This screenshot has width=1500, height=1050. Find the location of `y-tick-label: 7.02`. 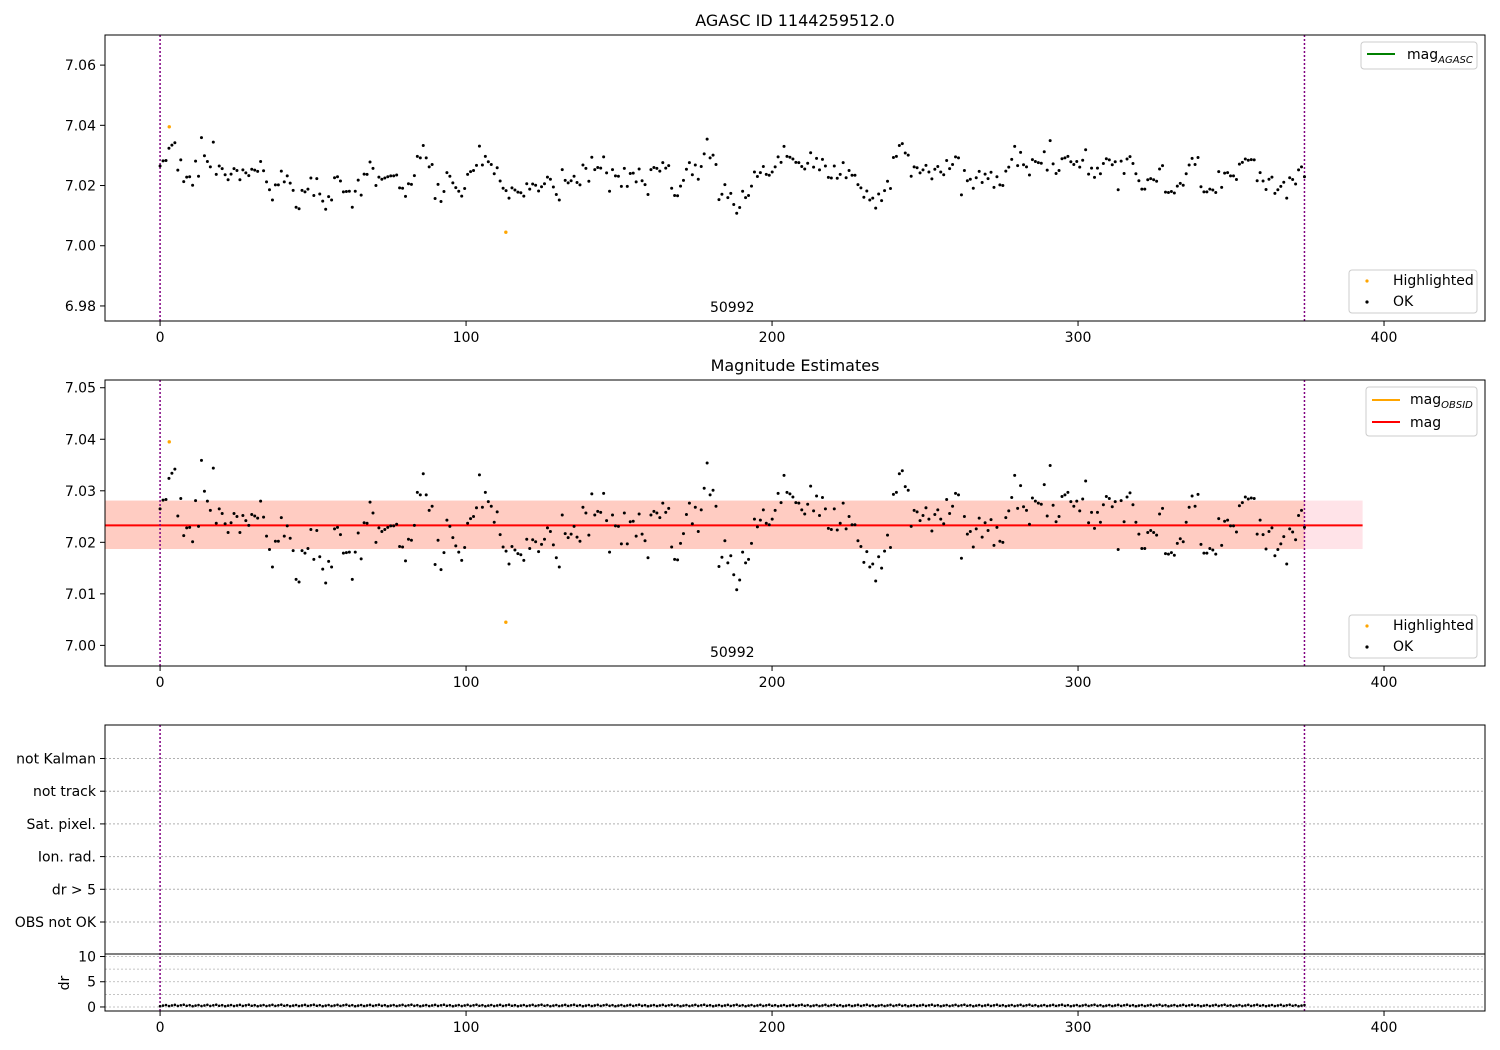

y-tick-label: 7.02 is located at coordinates (80, 187).